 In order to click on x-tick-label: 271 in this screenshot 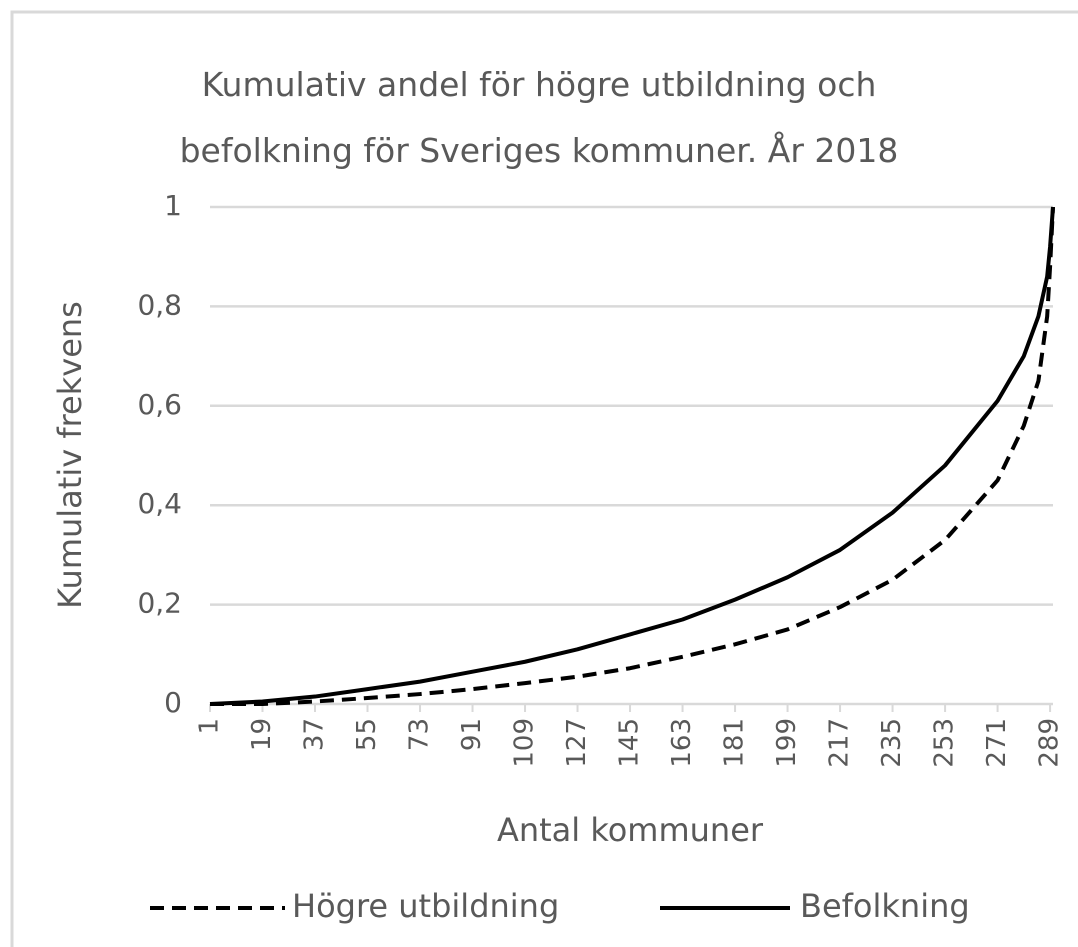, I will do `click(997, 743)`.